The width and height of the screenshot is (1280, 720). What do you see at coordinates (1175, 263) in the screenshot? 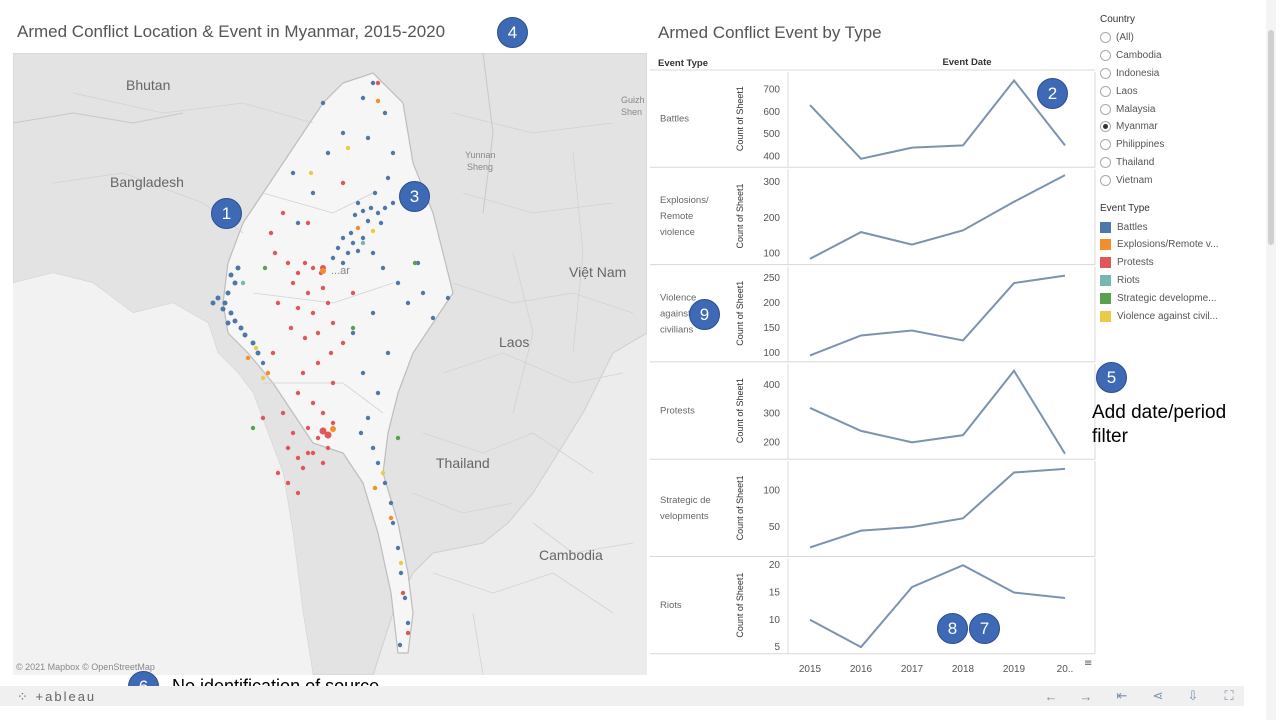
I see `legend-item: Protests` at bounding box center [1175, 263].